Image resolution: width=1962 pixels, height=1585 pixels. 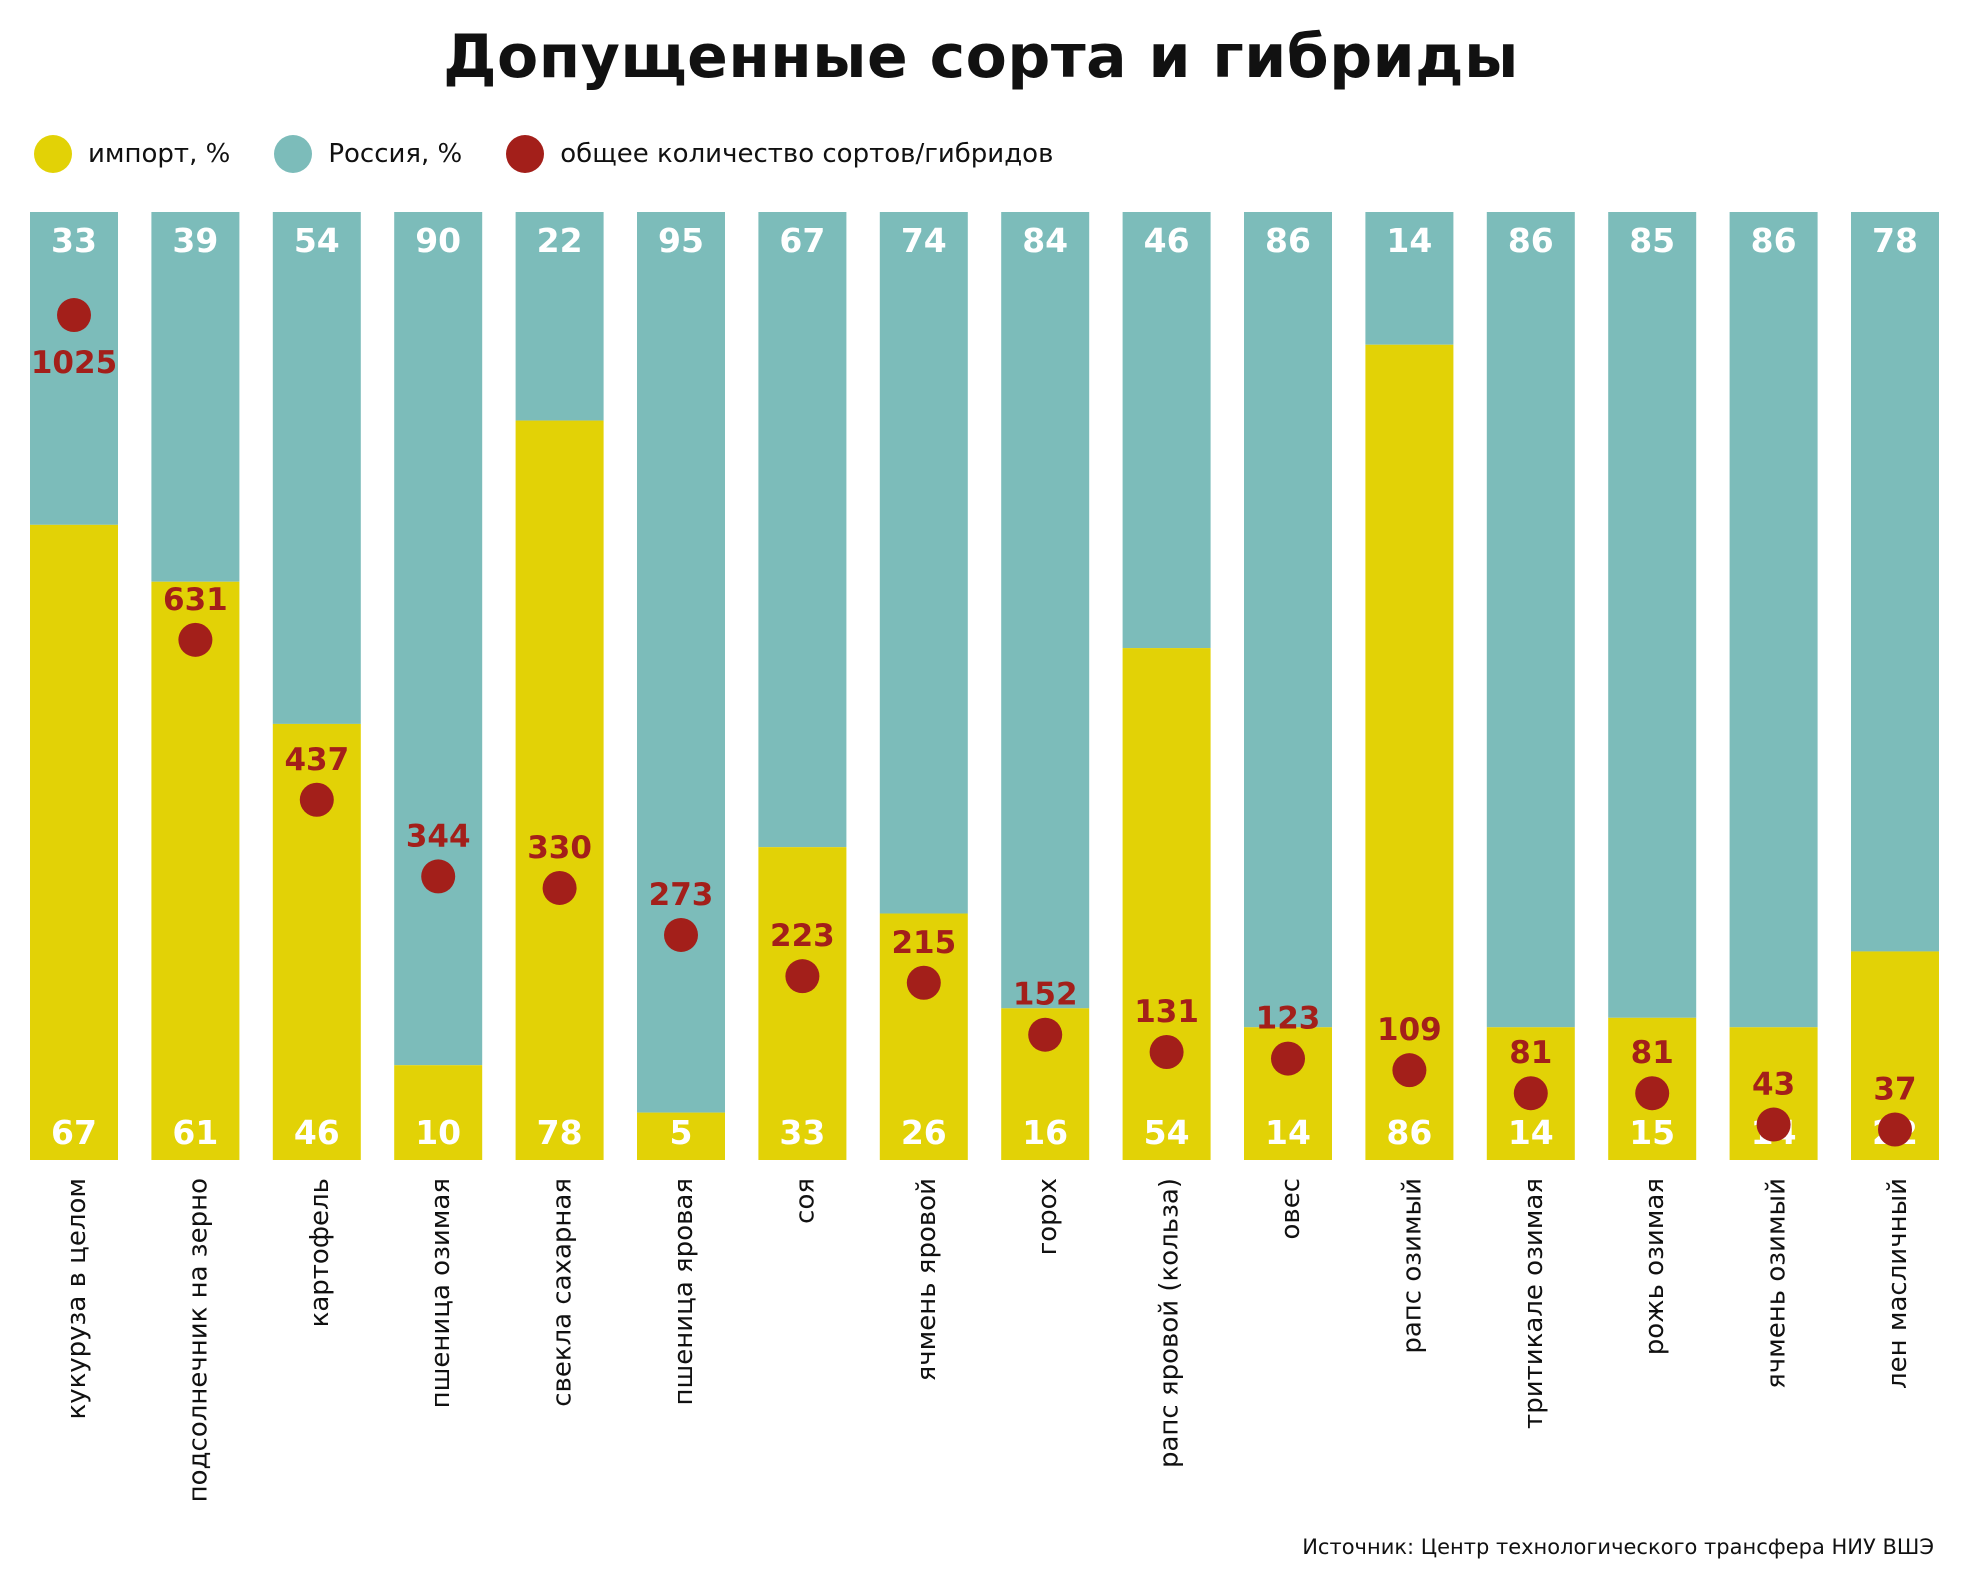 What do you see at coordinates (681, 1132) in the screenshot?
I see `label-import: 5` at bounding box center [681, 1132].